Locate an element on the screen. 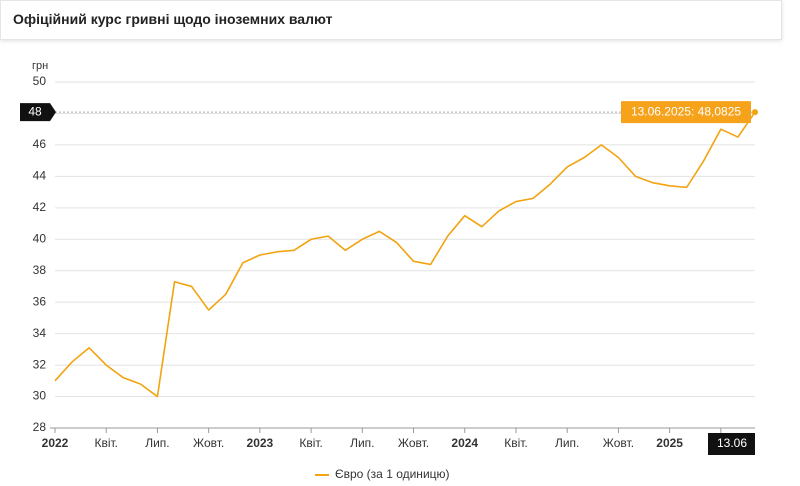 The width and height of the screenshot is (800, 486). y-tick-label: 34 is located at coordinates (40, 333).